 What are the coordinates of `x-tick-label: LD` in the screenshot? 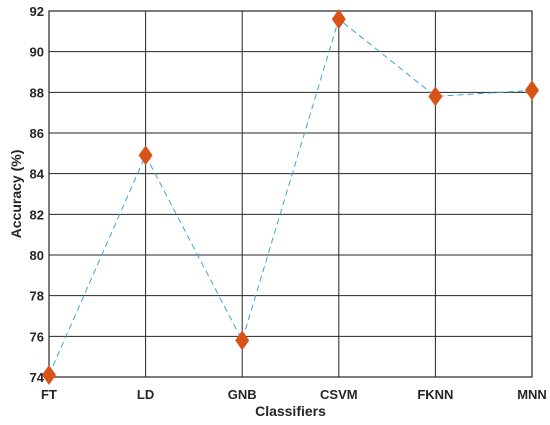 It's located at (145, 394).